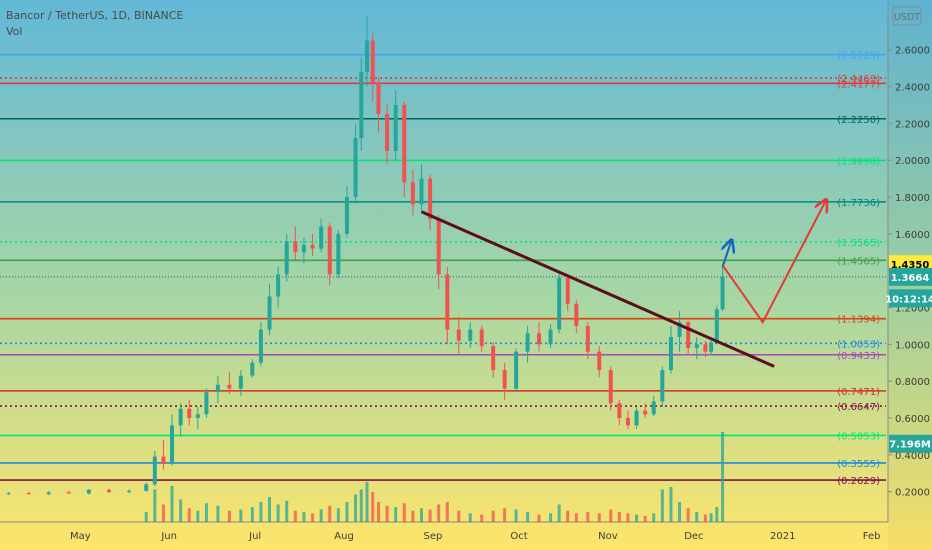 This screenshot has width=932, height=550. Describe the element at coordinates (782, 536) in the screenshot. I see `x-tick-label: 2021` at that location.